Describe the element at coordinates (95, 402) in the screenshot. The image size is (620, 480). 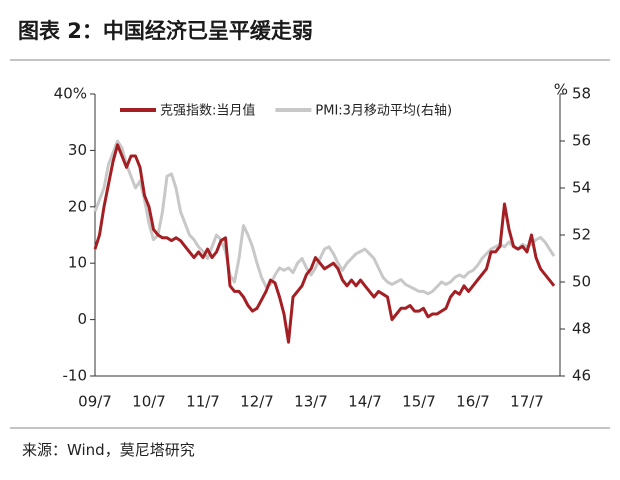
I see `x-tick-label: 09/7` at that location.